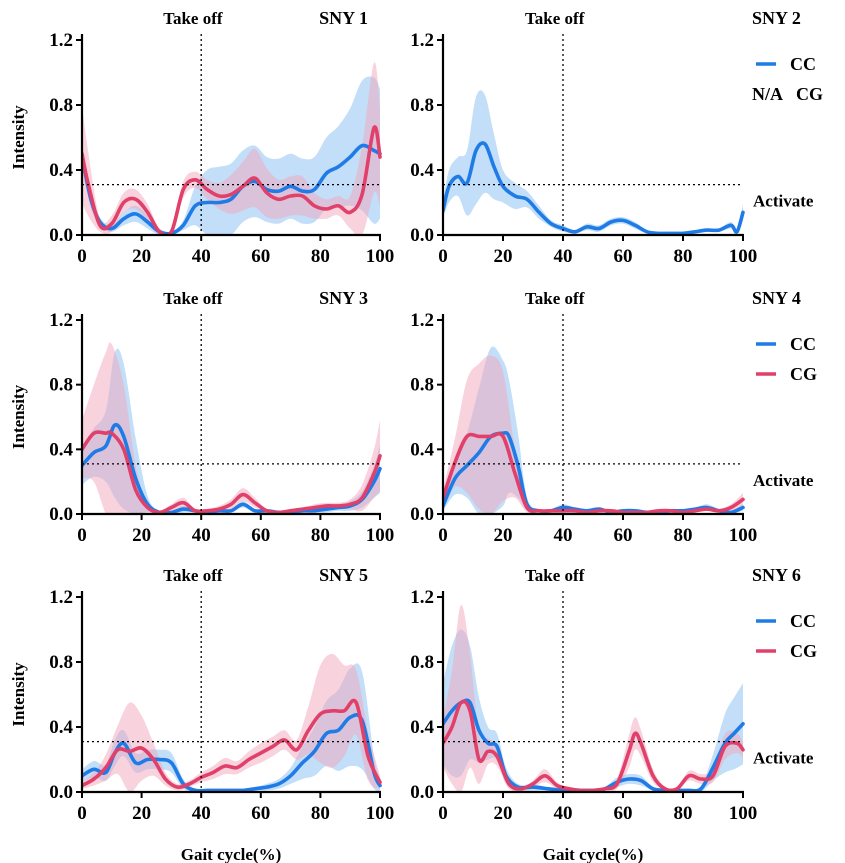  What do you see at coordinates (776, 298) in the screenshot?
I see `panel-title: SNY 4` at bounding box center [776, 298].